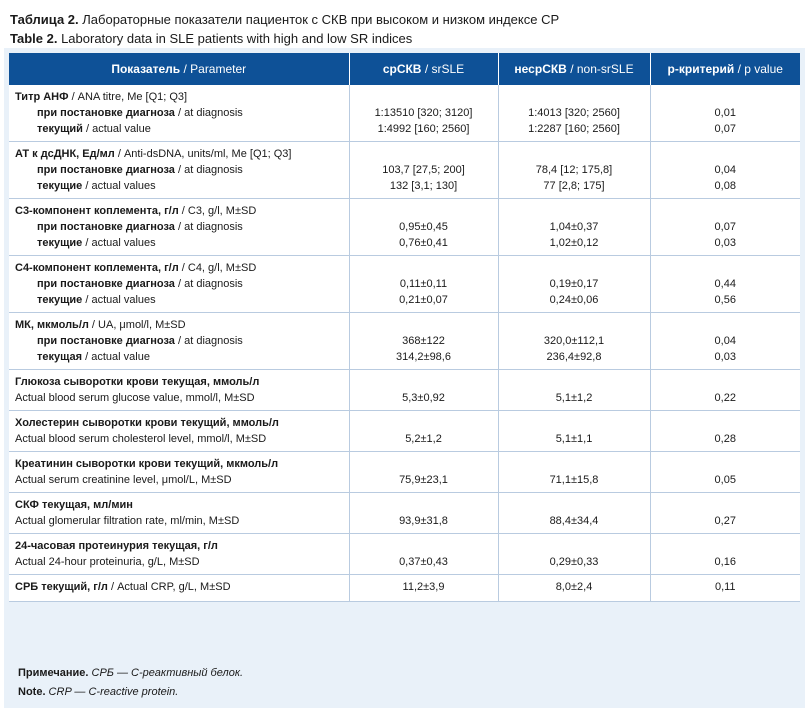 The width and height of the screenshot is (811, 714). What do you see at coordinates (725, 513) in the screenshot?
I see `p-value-cell: 0,27` at bounding box center [725, 513].